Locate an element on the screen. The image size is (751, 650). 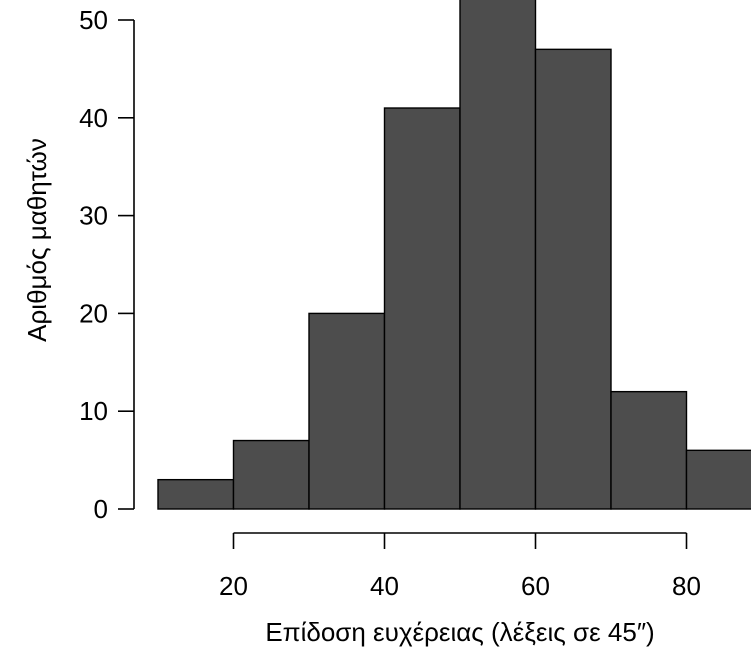
x-axis: 20 40 60 80 is located at coordinates (460, 566).